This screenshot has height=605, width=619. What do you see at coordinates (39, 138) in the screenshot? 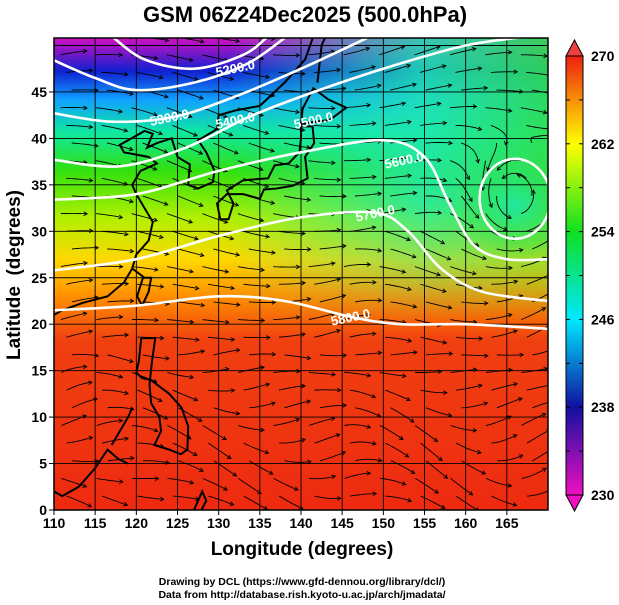
I see `y-tick-label: 40` at bounding box center [39, 138].